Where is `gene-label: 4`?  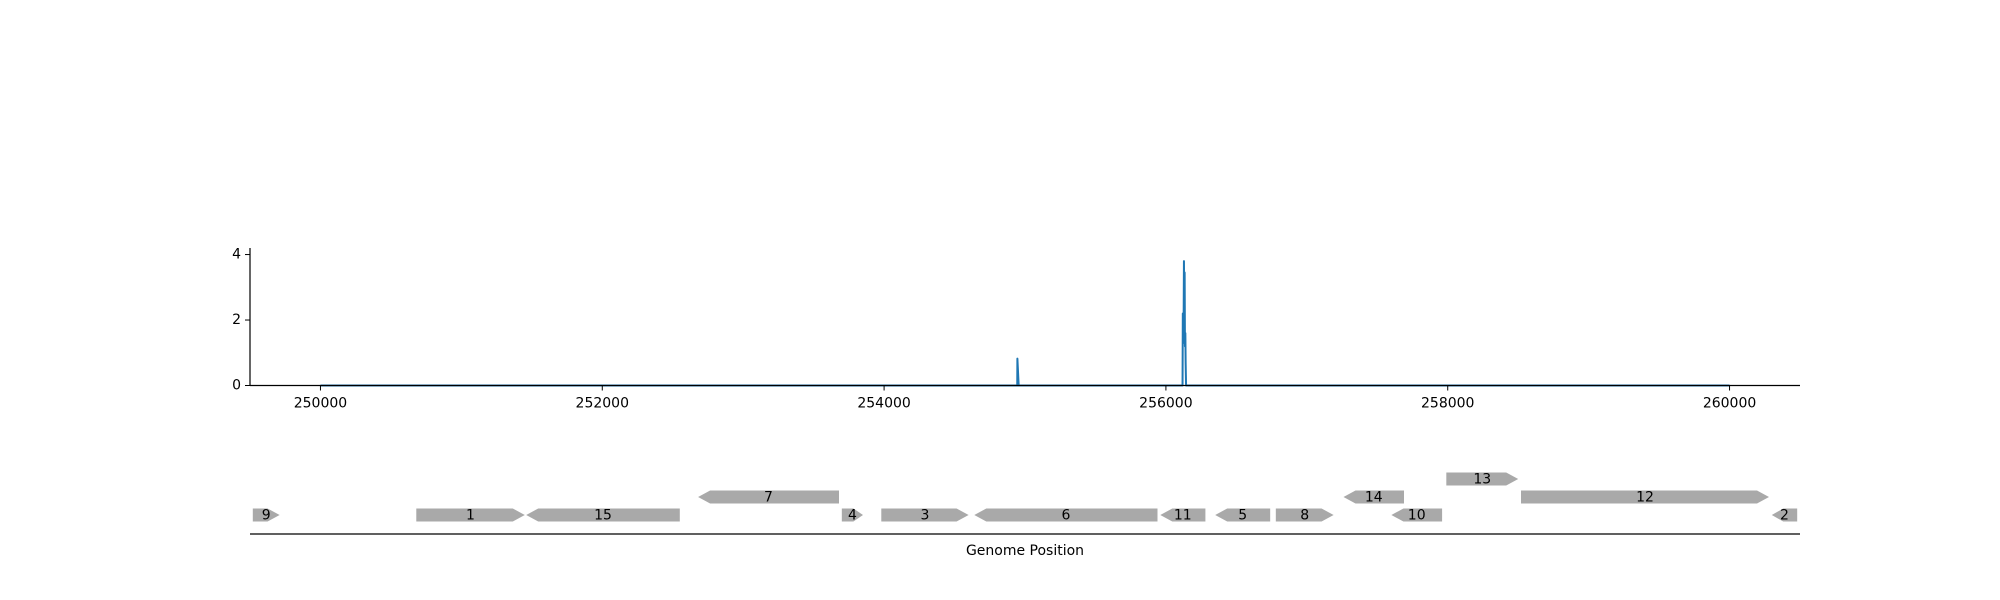
gene-label: 4 is located at coordinates (852, 516).